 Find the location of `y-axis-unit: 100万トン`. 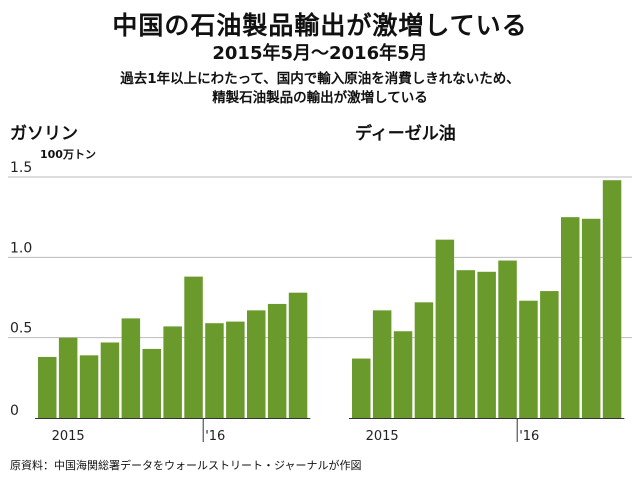

y-axis-unit: 100万トン is located at coordinates (68, 154).